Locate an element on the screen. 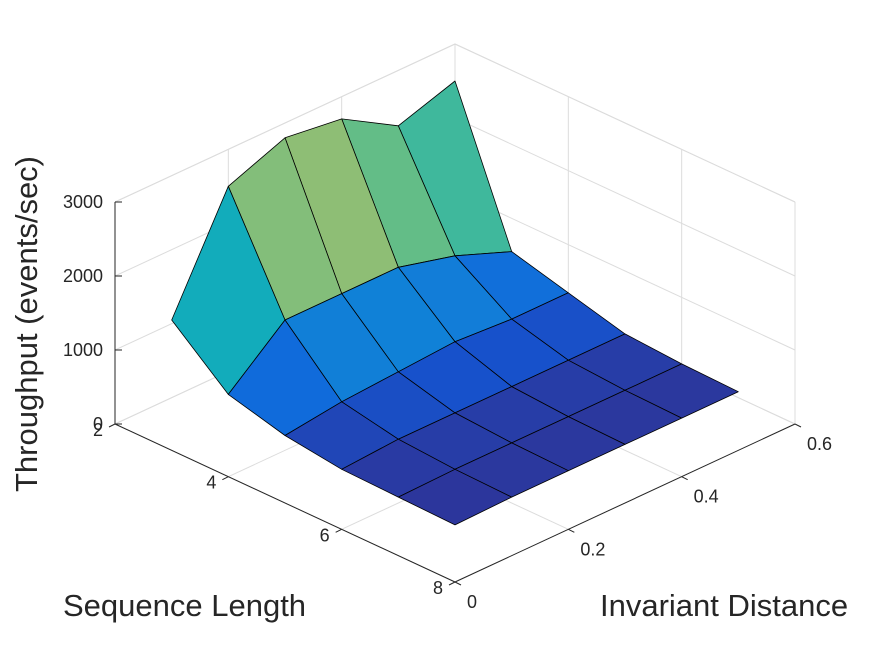 The width and height of the screenshot is (875, 656). surface-patch is located at coordinates (455, 497).